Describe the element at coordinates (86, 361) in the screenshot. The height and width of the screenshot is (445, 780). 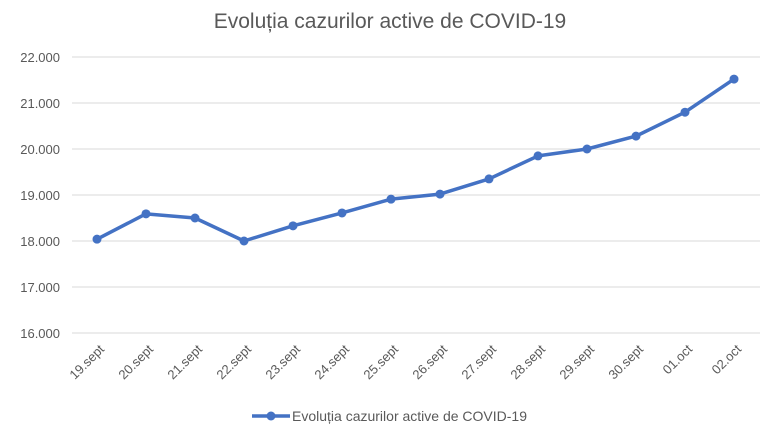
I see `x-tick-label: 19.sept` at that location.